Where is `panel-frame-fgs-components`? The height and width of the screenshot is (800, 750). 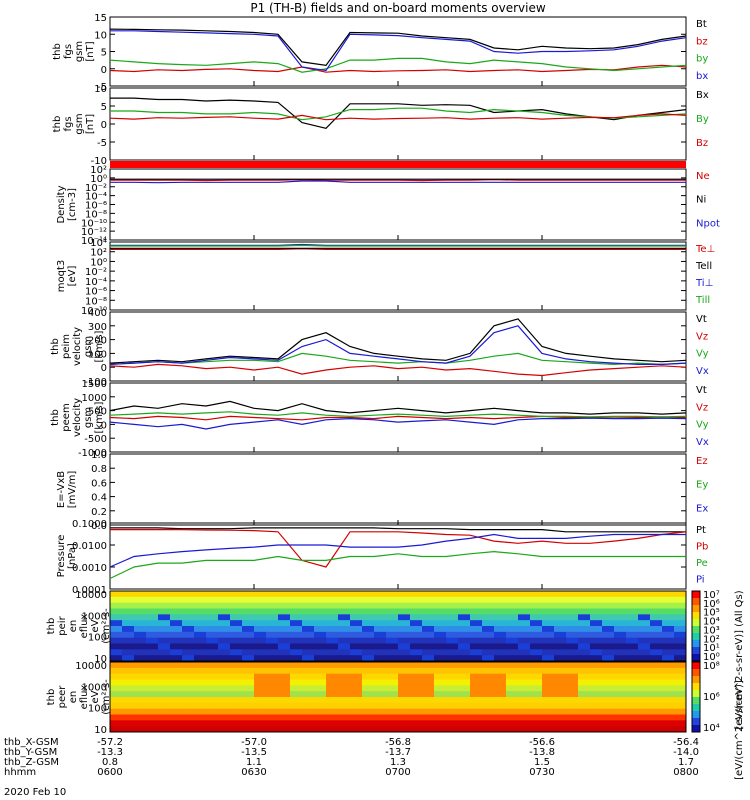
panel-frame-fgs-components is located at coordinates (398, 124).